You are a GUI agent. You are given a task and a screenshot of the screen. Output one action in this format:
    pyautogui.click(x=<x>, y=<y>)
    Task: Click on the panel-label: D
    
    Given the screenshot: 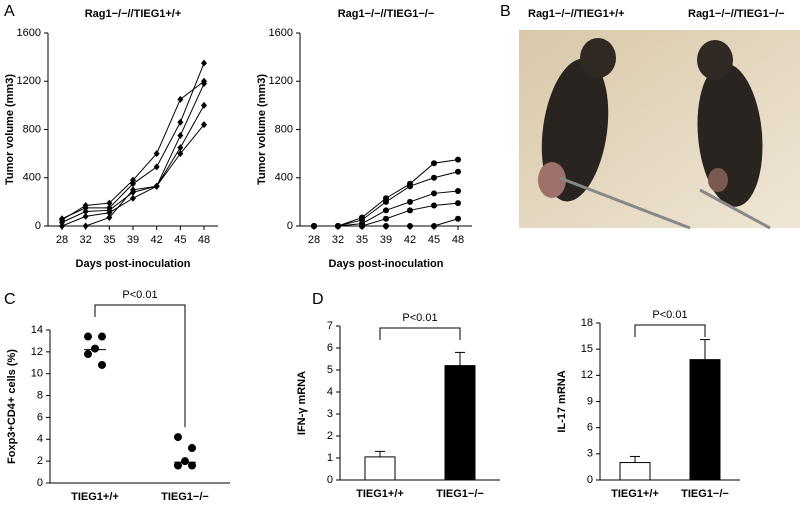 What is the action you would take?
    pyautogui.click(x=318, y=299)
    